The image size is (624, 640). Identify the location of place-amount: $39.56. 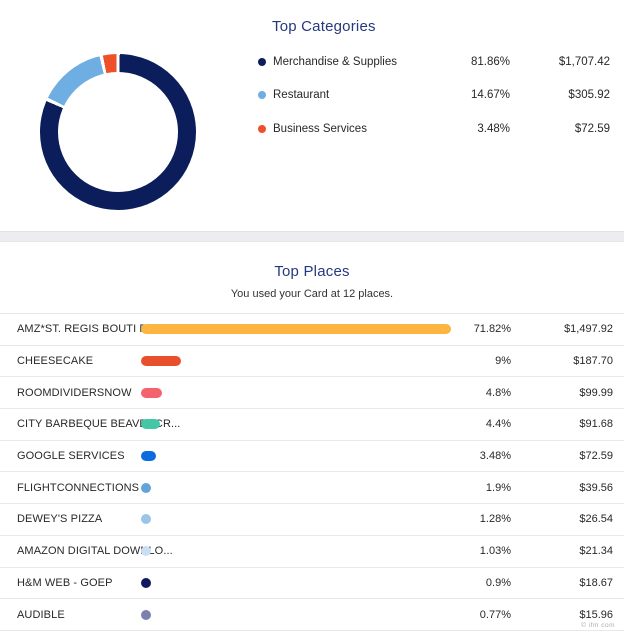
(596, 487).